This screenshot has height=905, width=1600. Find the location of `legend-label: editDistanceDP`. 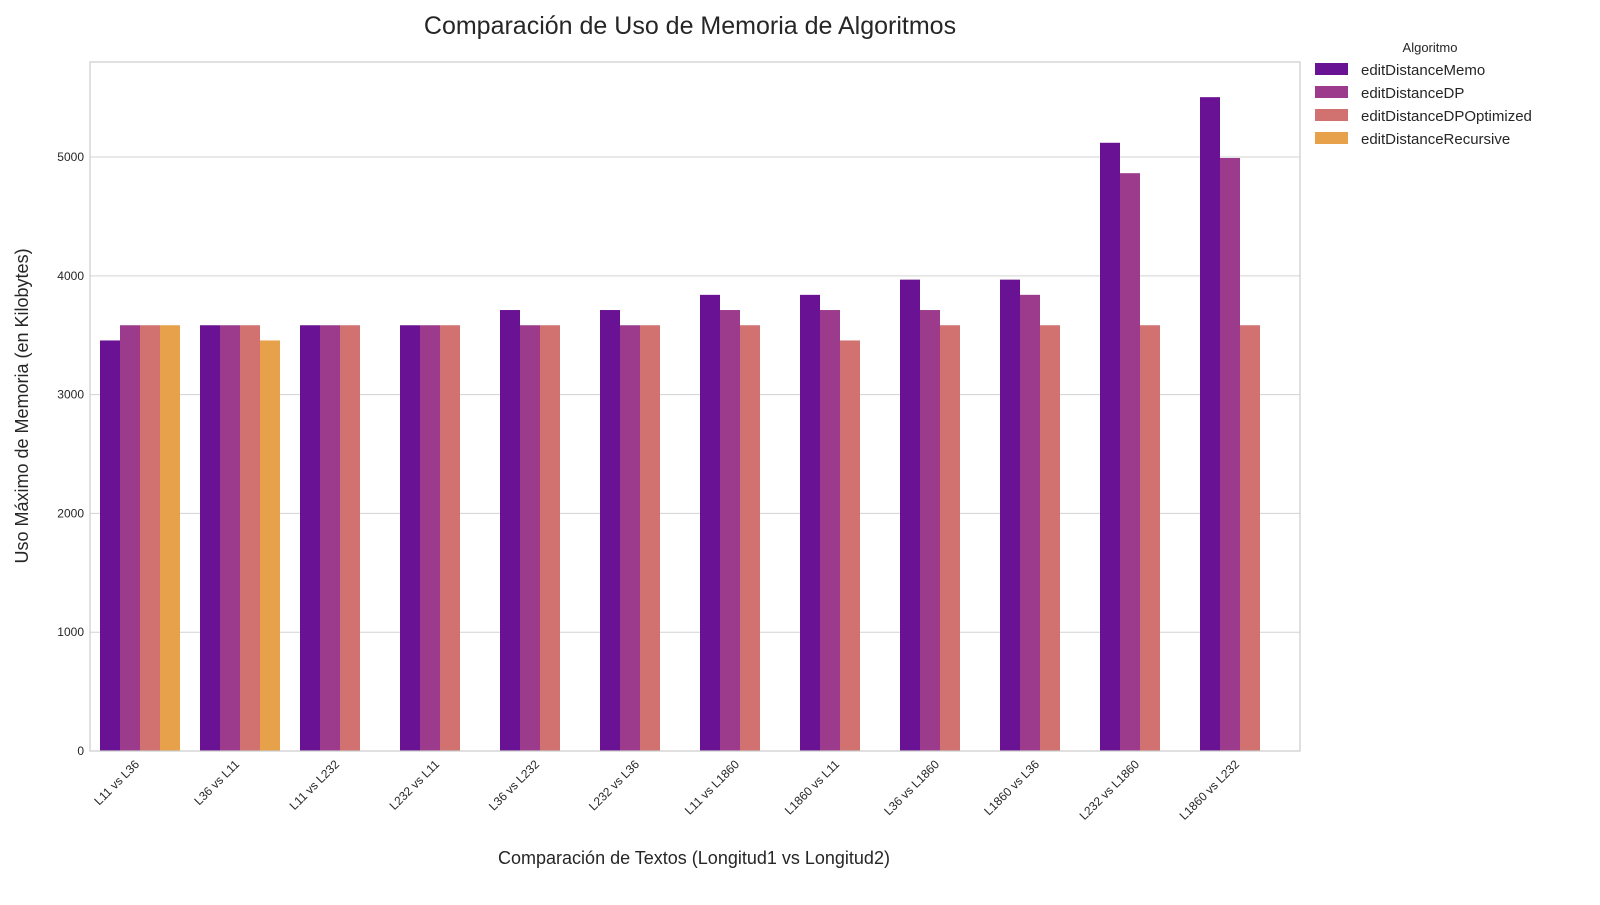

legend-label: editDistanceDP is located at coordinates (1412, 93).